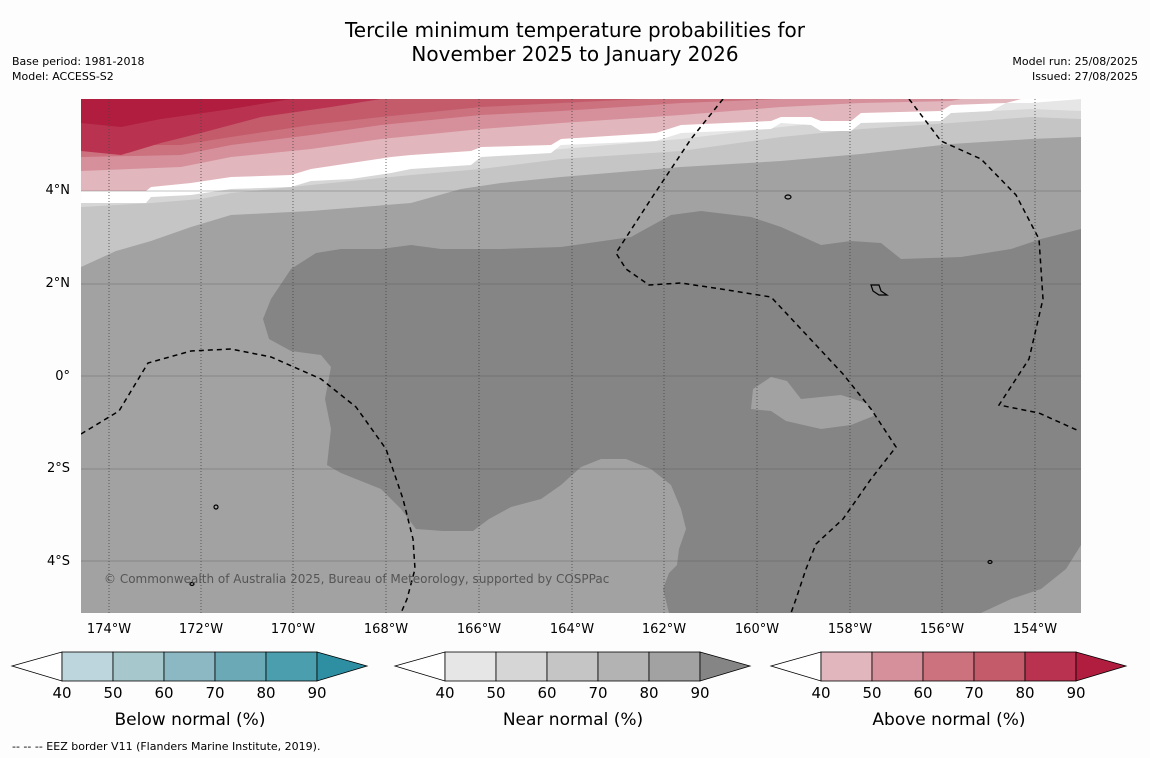 The image size is (1150, 758). I want to click on lon-label-174w: 174°W, so click(109, 629).